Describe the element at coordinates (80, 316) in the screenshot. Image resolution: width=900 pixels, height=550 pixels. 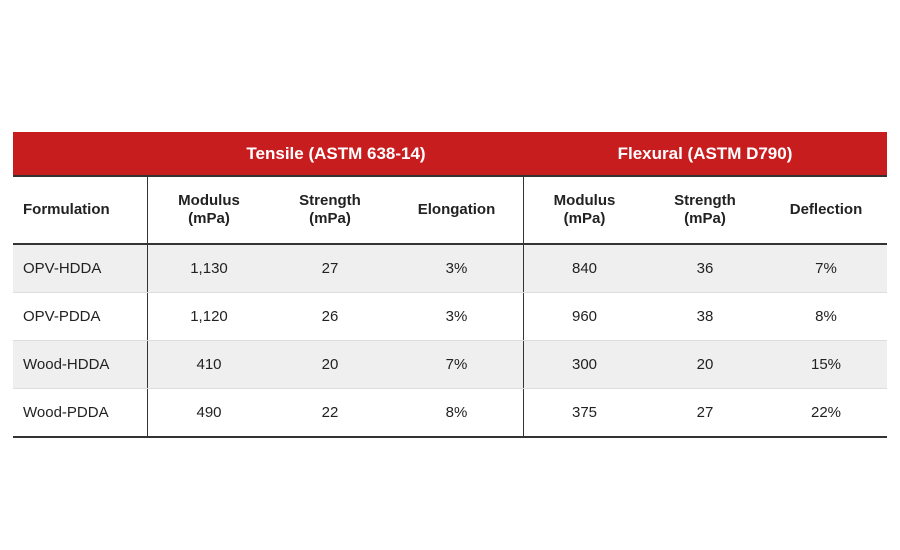
I see `table-cell: OPV-PDDA` at that location.